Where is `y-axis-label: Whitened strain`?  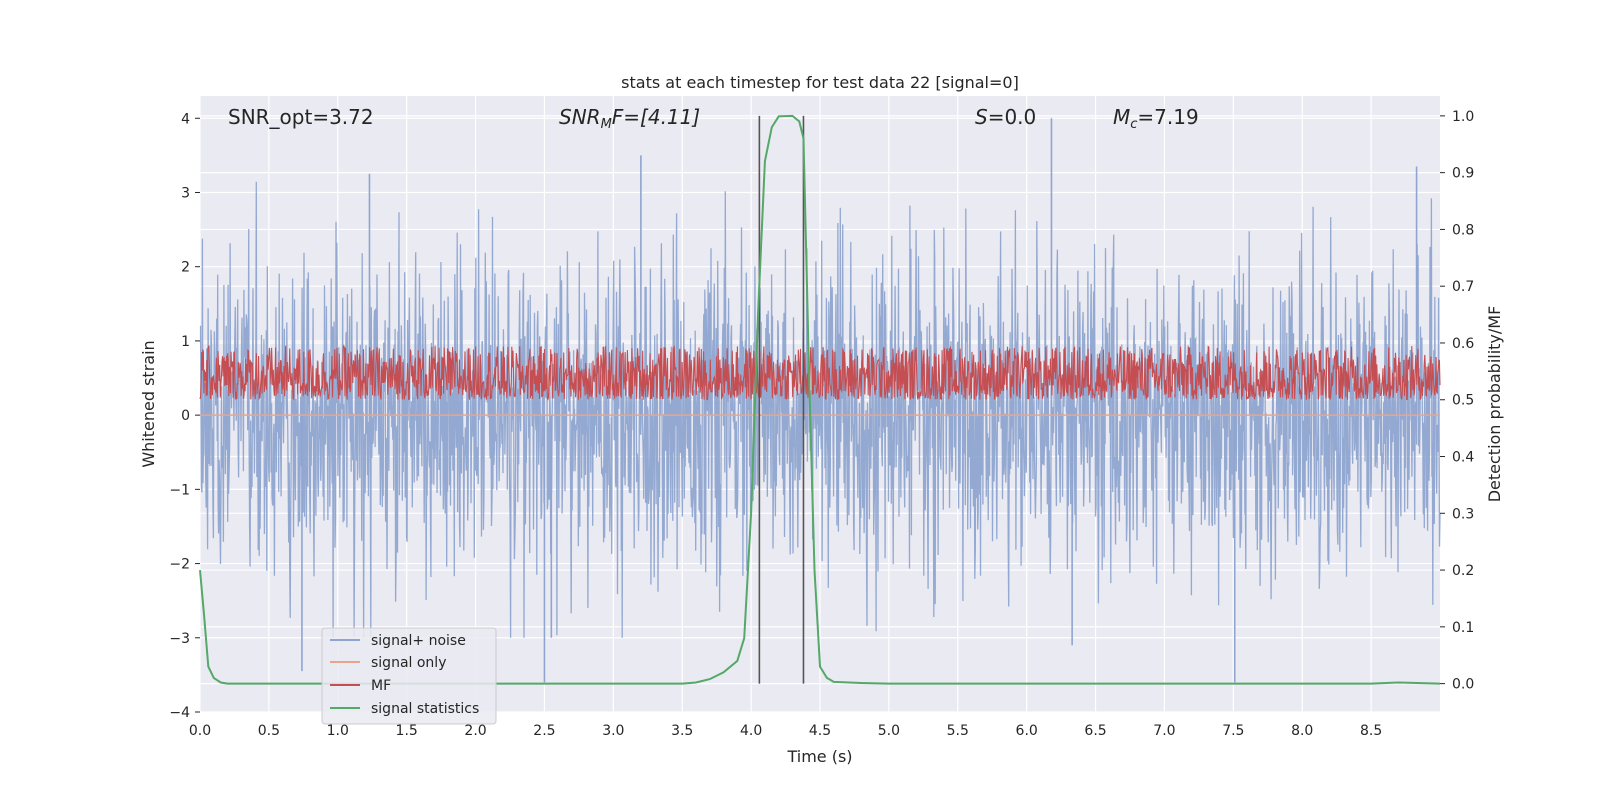 y-axis-label: Whitened strain is located at coordinates (148, 403).